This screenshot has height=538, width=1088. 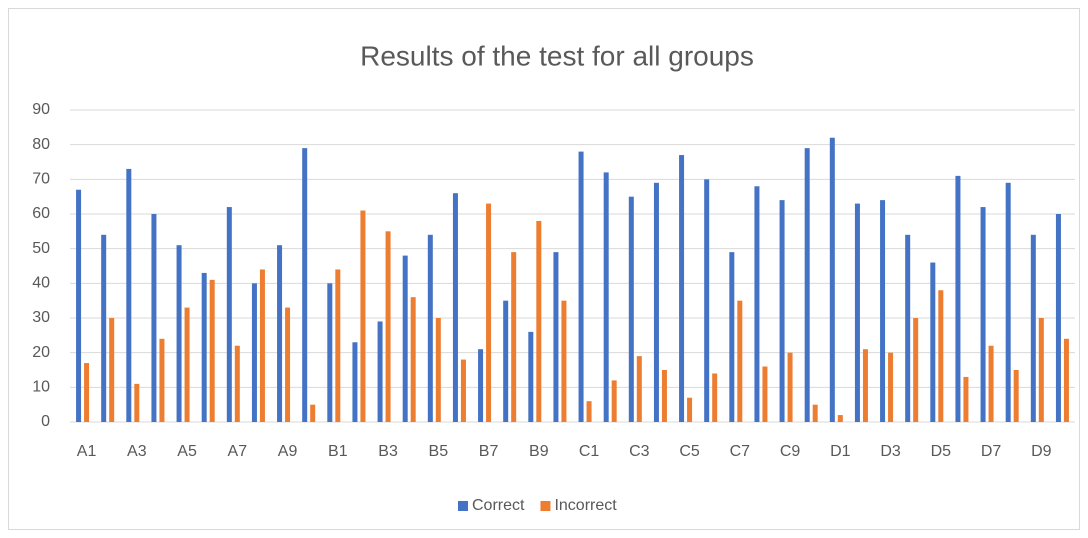 I want to click on y-tick-label: 30, so click(x=41, y=317).